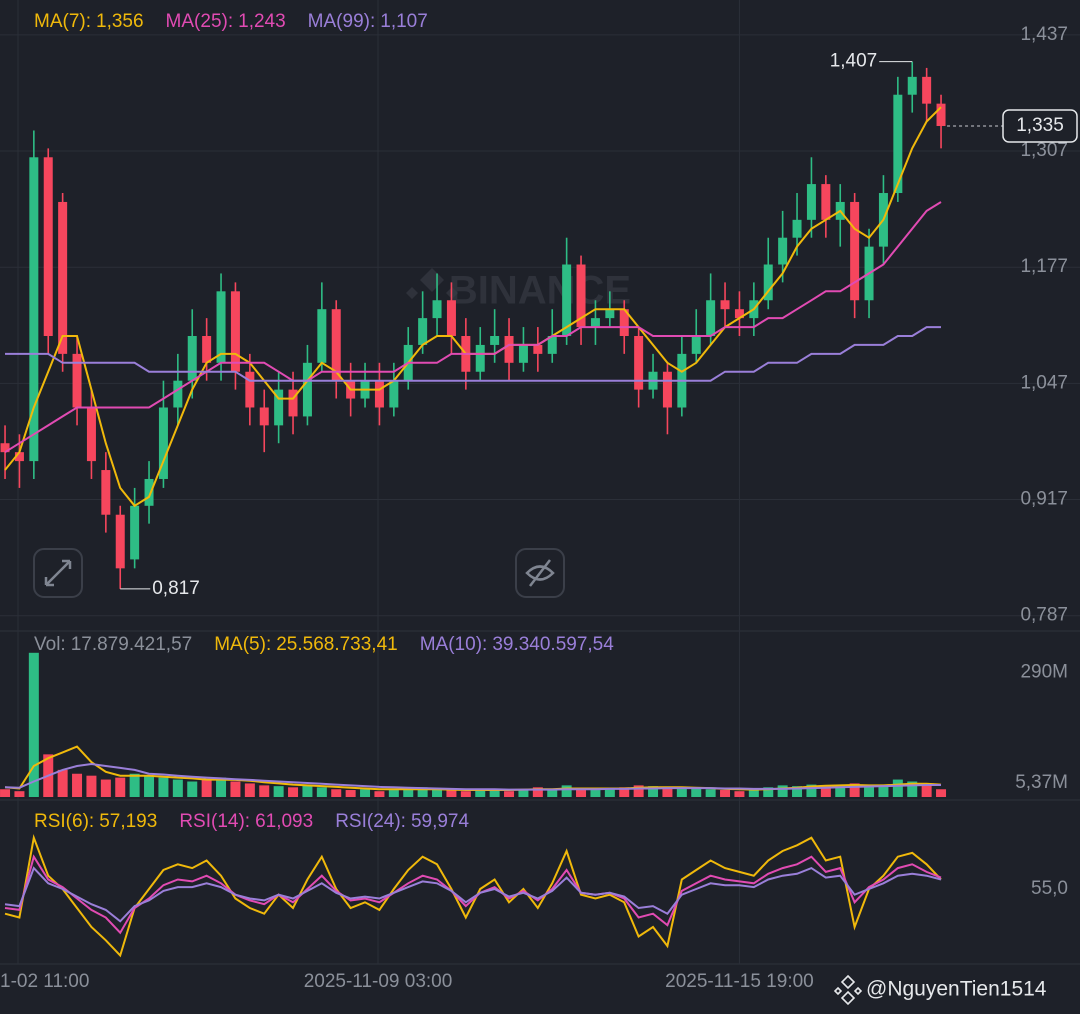 Image resolution: width=1080 pixels, height=1014 pixels. I want to click on y-tick-label: 290M, so click(1044, 672).